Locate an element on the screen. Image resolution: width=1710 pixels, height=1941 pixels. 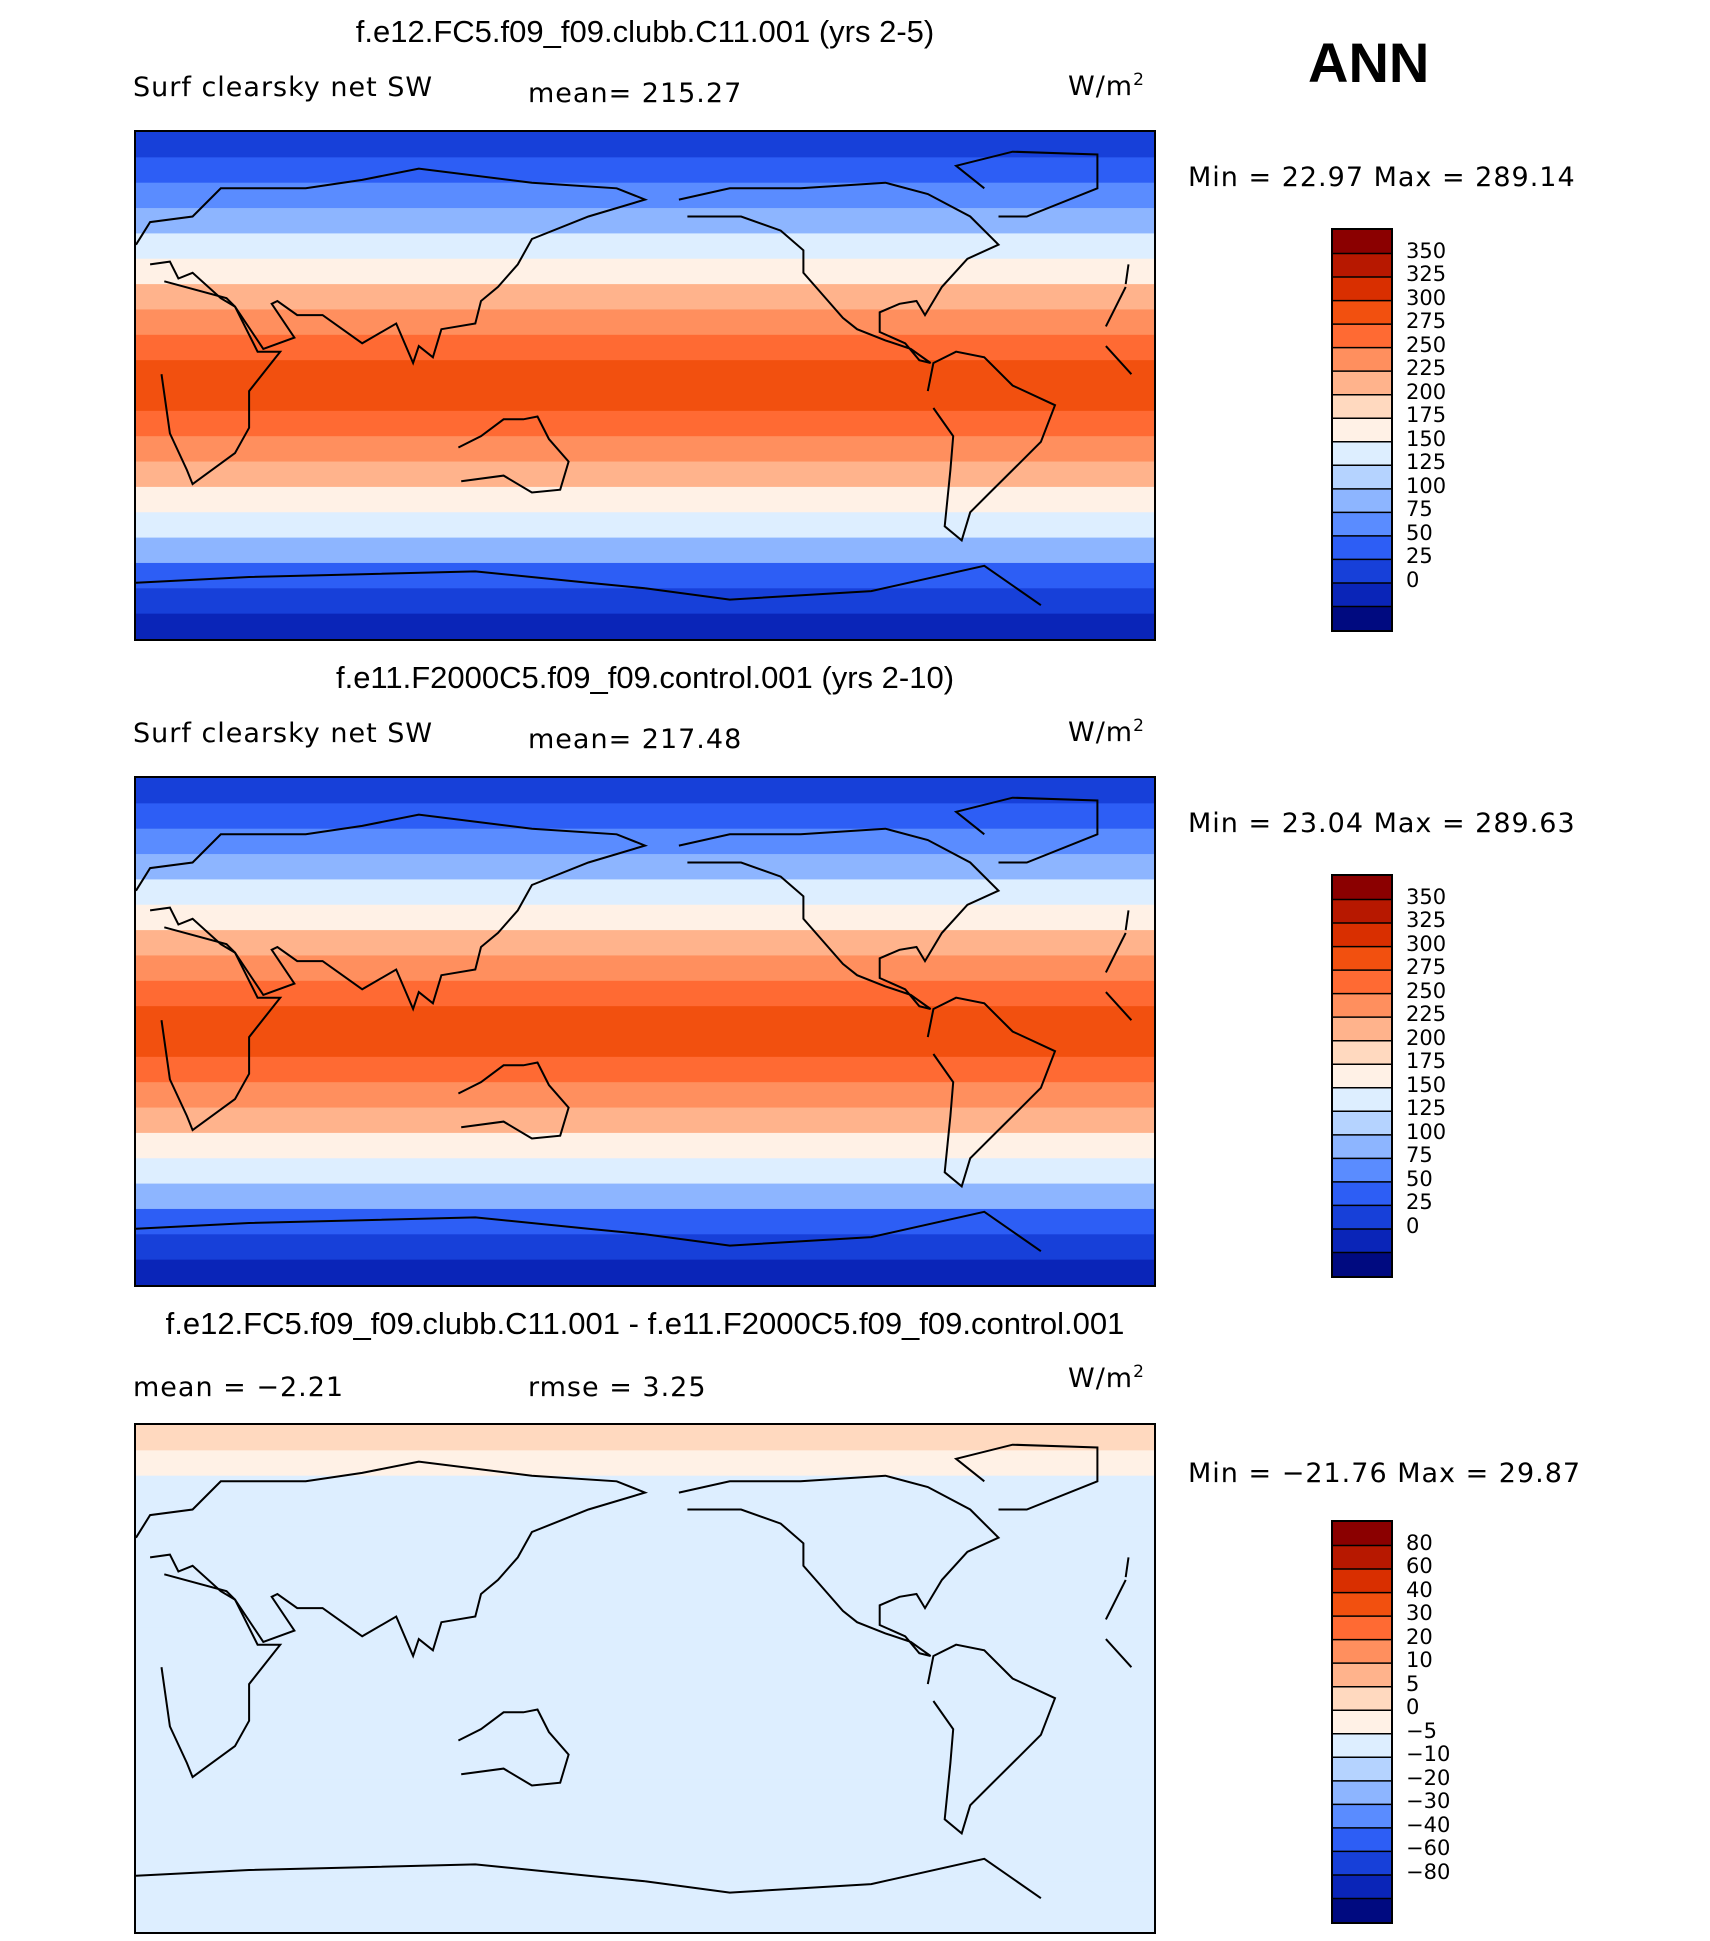
colorbar-tick-label: 20 is located at coordinates (1419, 1636).